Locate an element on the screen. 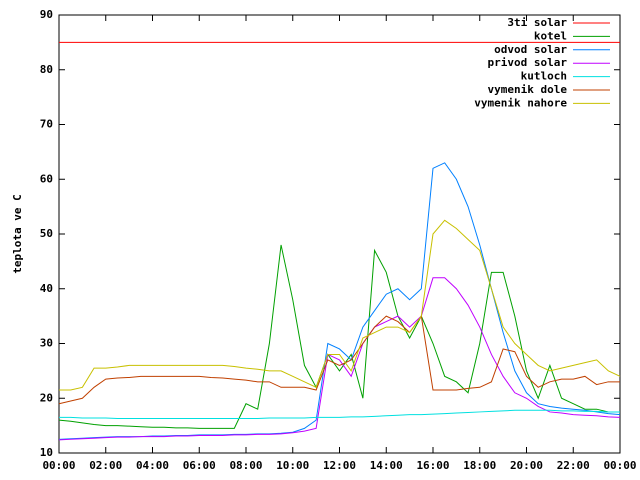 This screenshot has width=640, height=480. y-axis-label: teplota ve C is located at coordinates (17, 233).